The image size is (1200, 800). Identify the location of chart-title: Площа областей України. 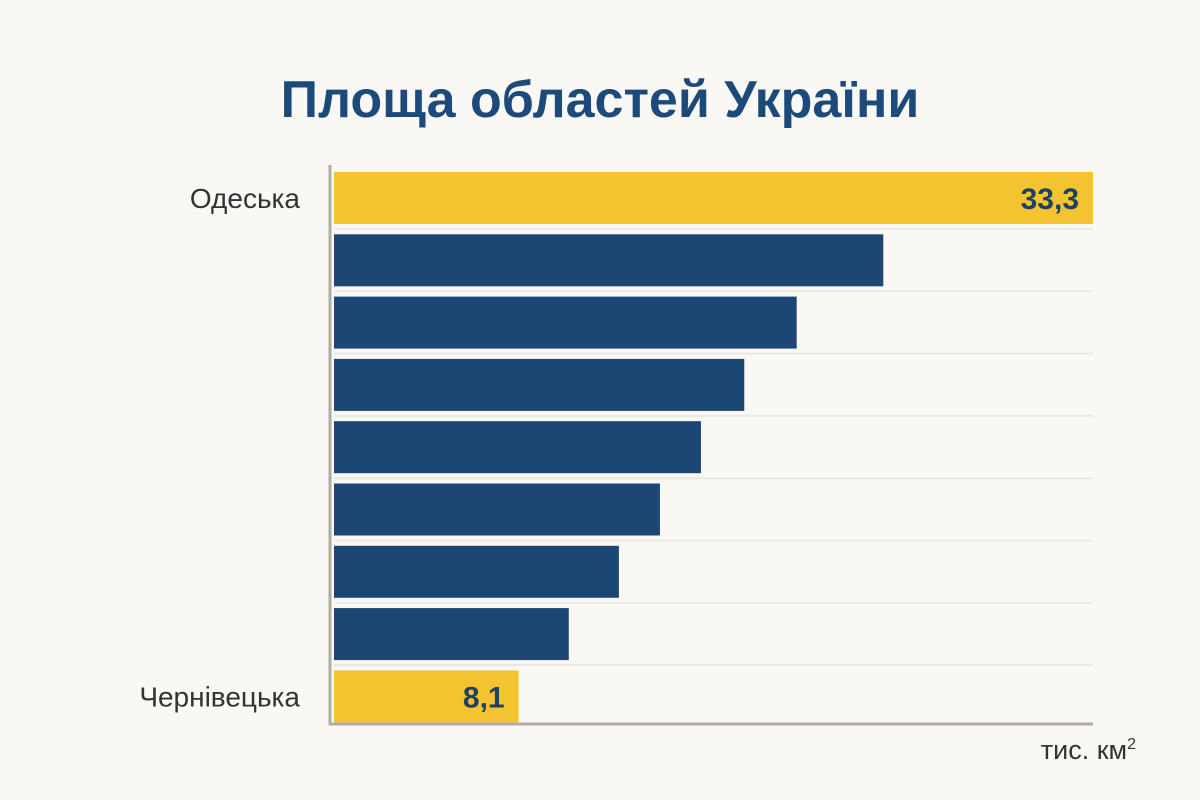
(600, 100).